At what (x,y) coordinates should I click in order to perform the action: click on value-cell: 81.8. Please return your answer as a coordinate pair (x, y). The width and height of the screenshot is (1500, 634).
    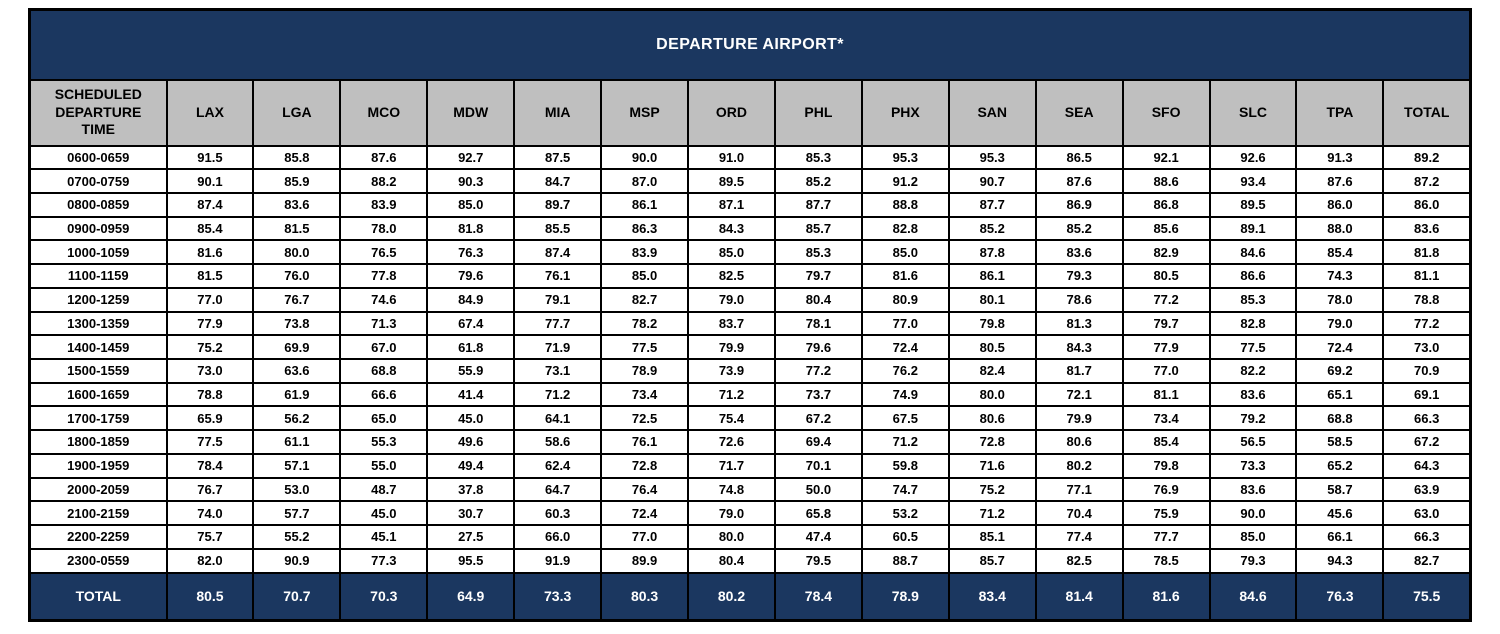
    Looking at the image, I should click on (1427, 252).